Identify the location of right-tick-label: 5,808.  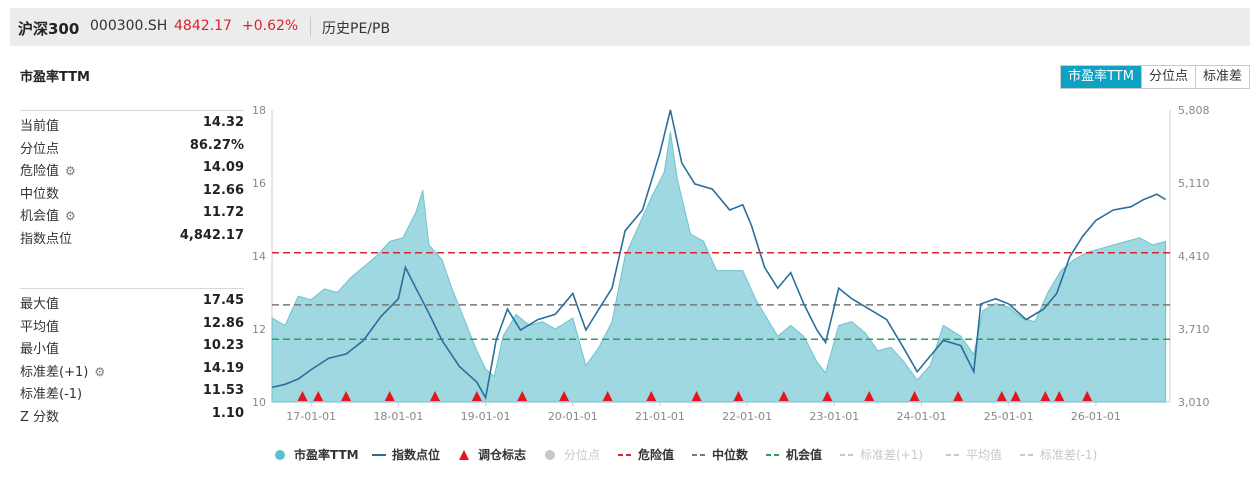
(1194, 110).